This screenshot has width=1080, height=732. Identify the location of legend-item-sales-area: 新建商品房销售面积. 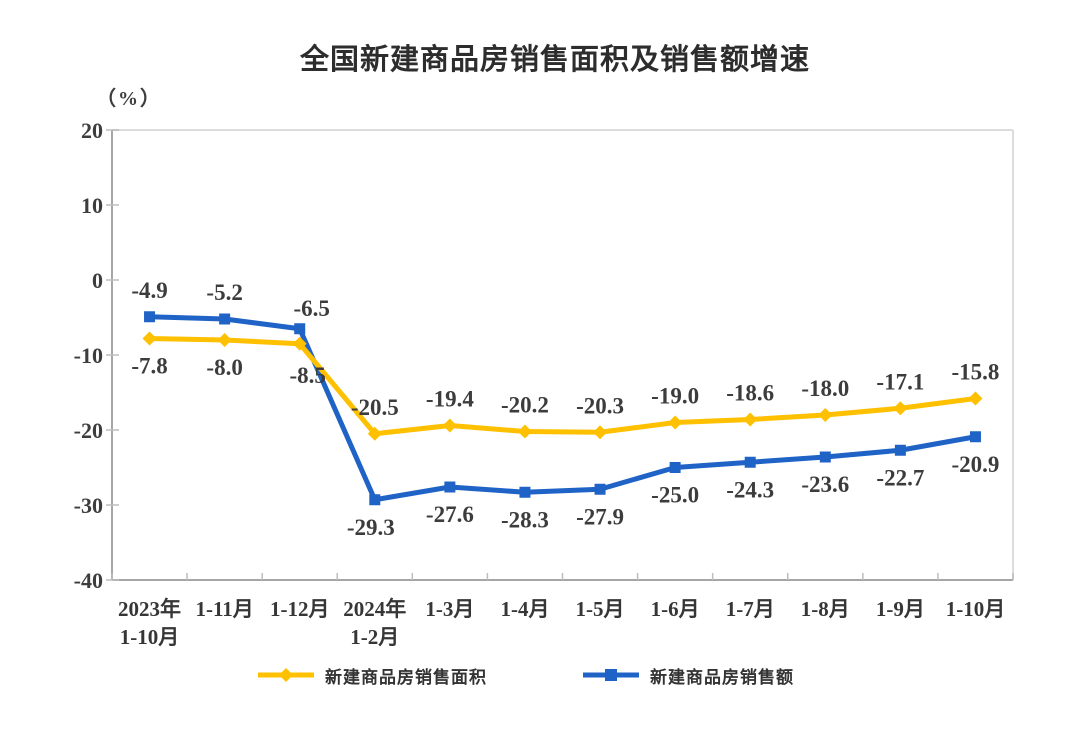
(371, 675).